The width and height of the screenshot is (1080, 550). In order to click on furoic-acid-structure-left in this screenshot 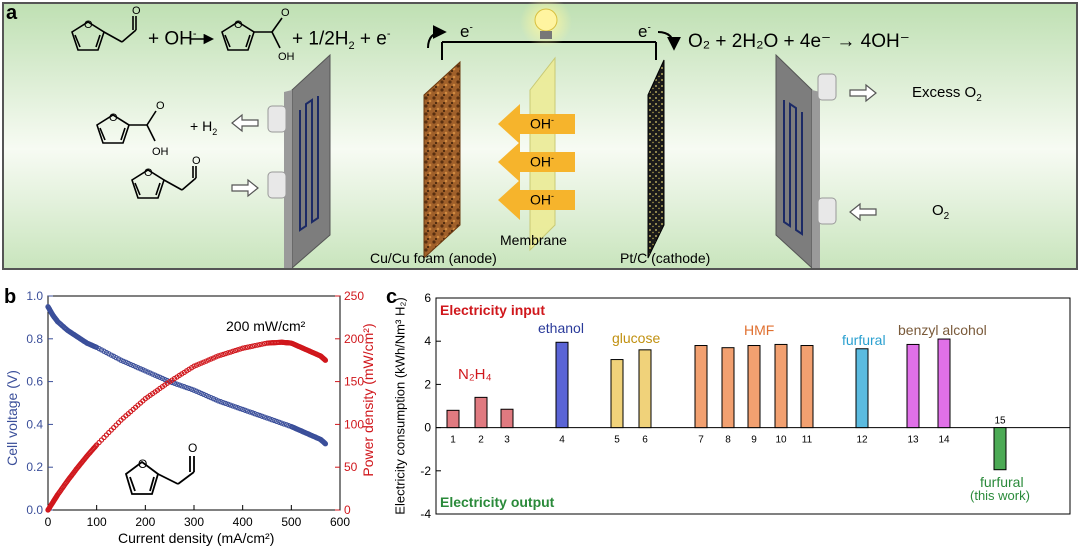, I will do `click(126, 127)`.